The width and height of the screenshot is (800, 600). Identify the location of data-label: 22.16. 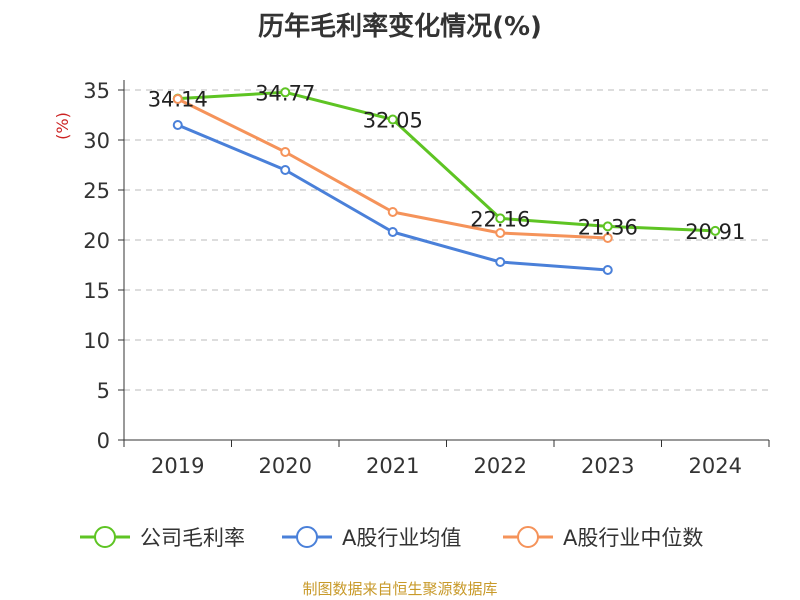
(500, 219).